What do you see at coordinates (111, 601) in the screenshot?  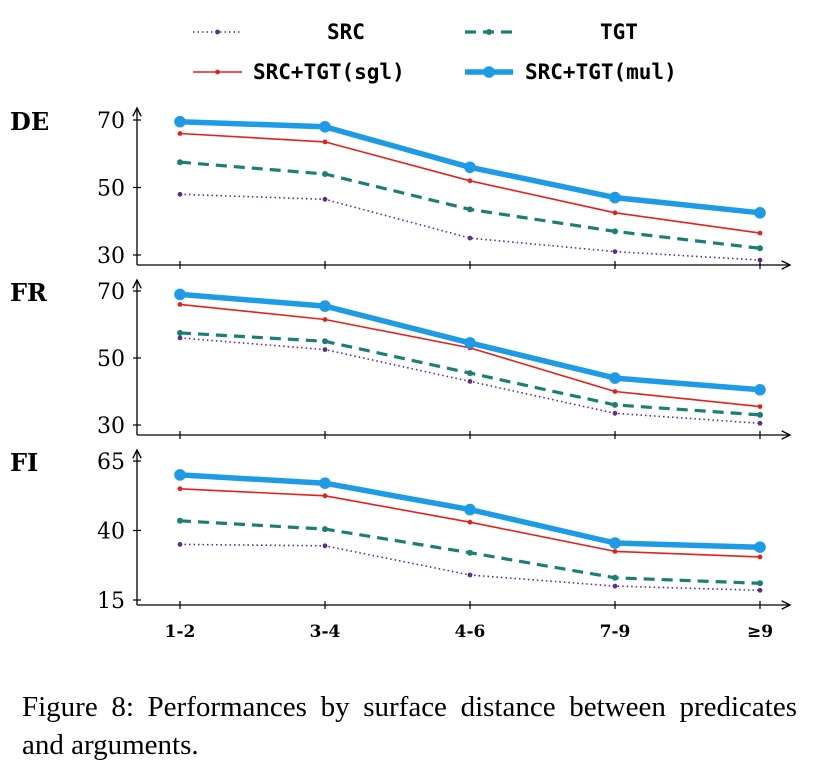 I see `y-tick-label: 15` at bounding box center [111, 601].